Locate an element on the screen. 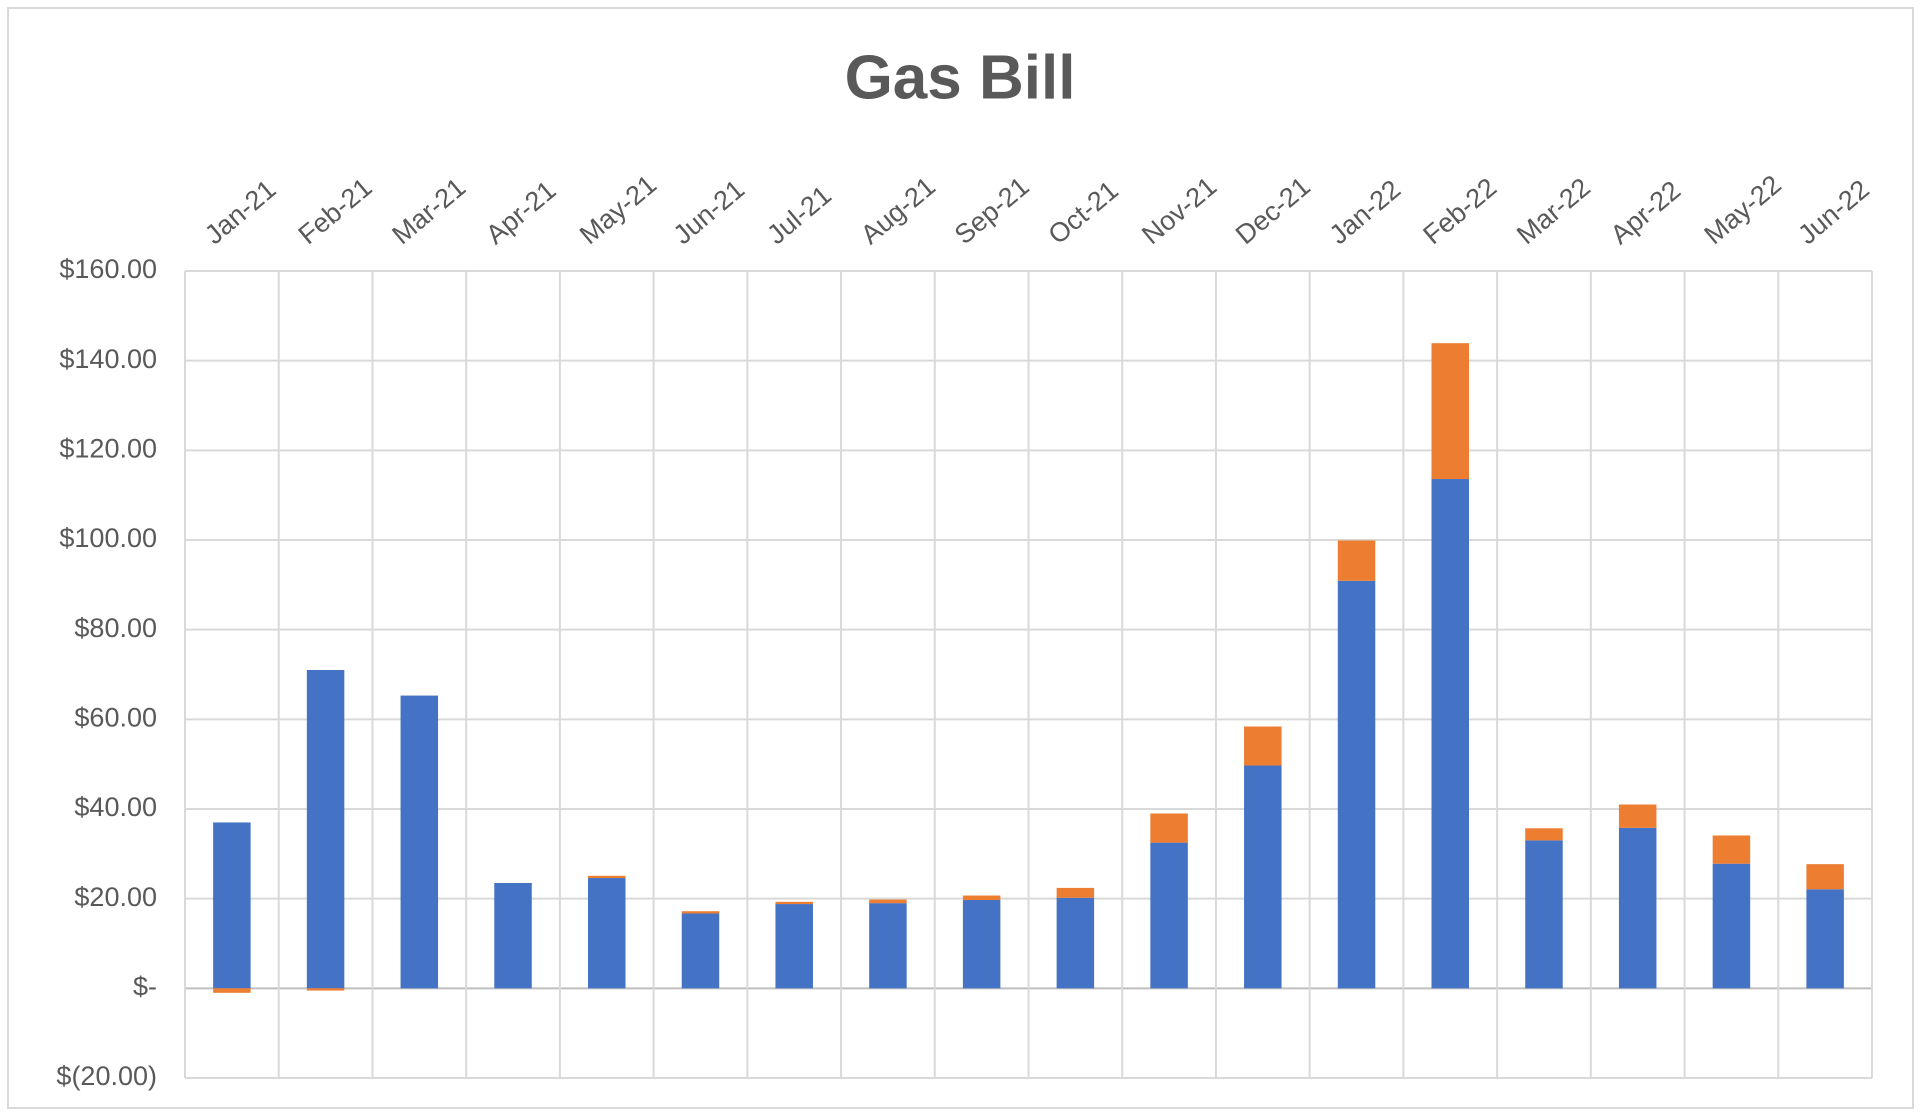 The width and height of the screenshot is (1921, 1118). y-tick-label: $140.00 is located at coordinates (108, 359).